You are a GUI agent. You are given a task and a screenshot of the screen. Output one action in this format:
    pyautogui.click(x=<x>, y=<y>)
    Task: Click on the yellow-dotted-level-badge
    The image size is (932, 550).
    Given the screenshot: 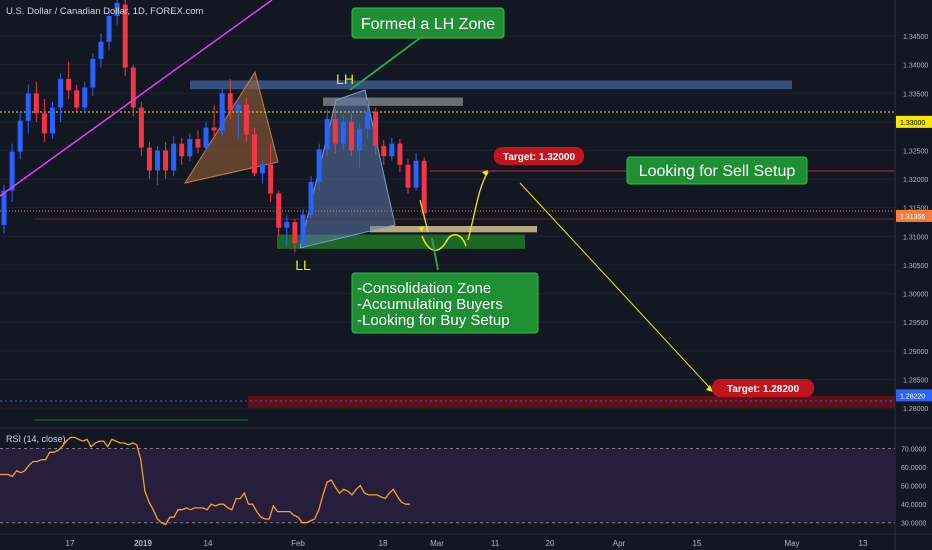 What is the action you would take?
    pyautogui.click(x=914, y=121)
    